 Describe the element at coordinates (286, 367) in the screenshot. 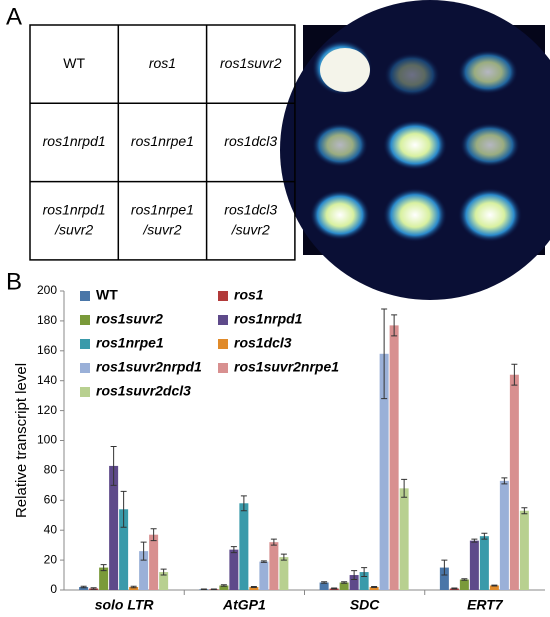

I see `legend-label: ros1suvr2nrpe1` at that location.